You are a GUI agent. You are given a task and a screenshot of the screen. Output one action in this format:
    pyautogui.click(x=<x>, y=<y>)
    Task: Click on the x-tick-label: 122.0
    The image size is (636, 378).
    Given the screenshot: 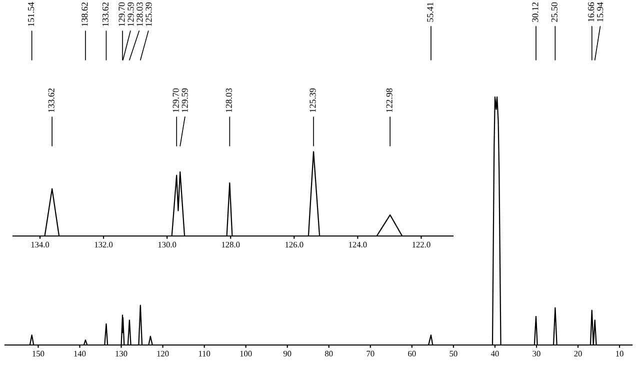 What is the action you would take?
    pyautogui.click(x=421, y=245)
    